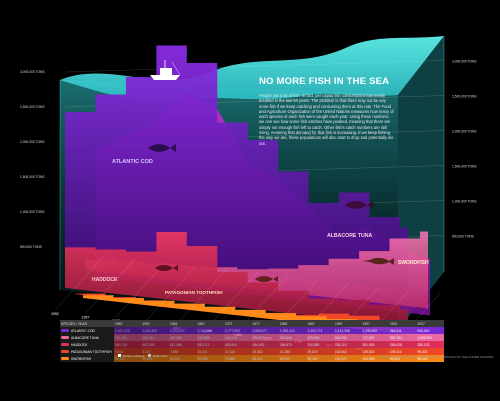  Describe the element at coordinates (210, 323) in the screenshot. I see `table-header-cell: 1967` at that location.